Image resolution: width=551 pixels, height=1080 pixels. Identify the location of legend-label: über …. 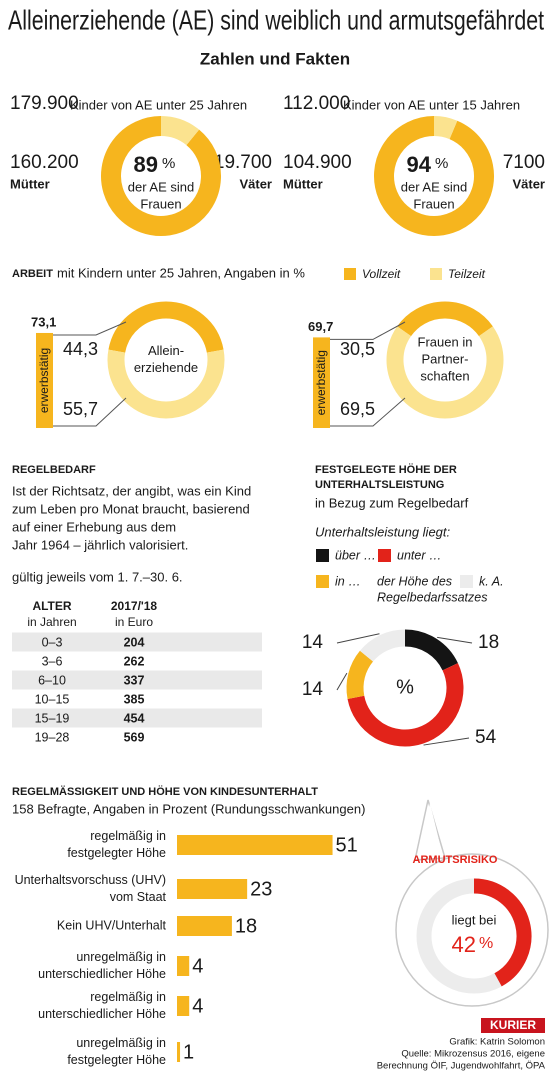
(355, 555).